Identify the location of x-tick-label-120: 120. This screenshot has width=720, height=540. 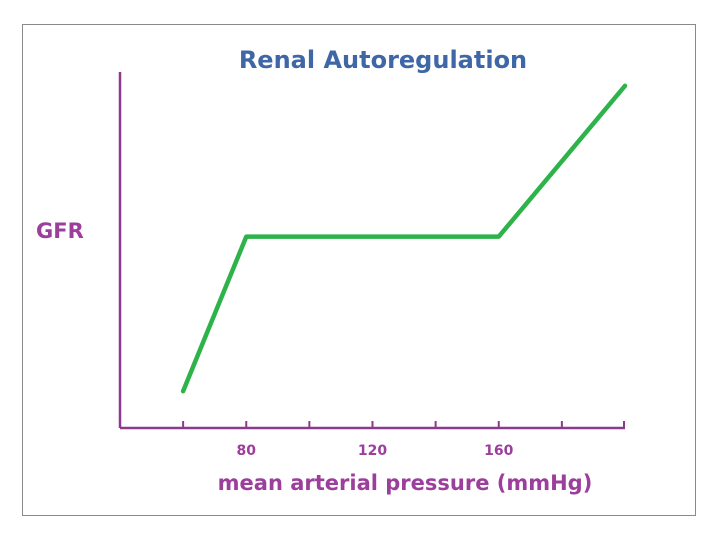
(372, 451).